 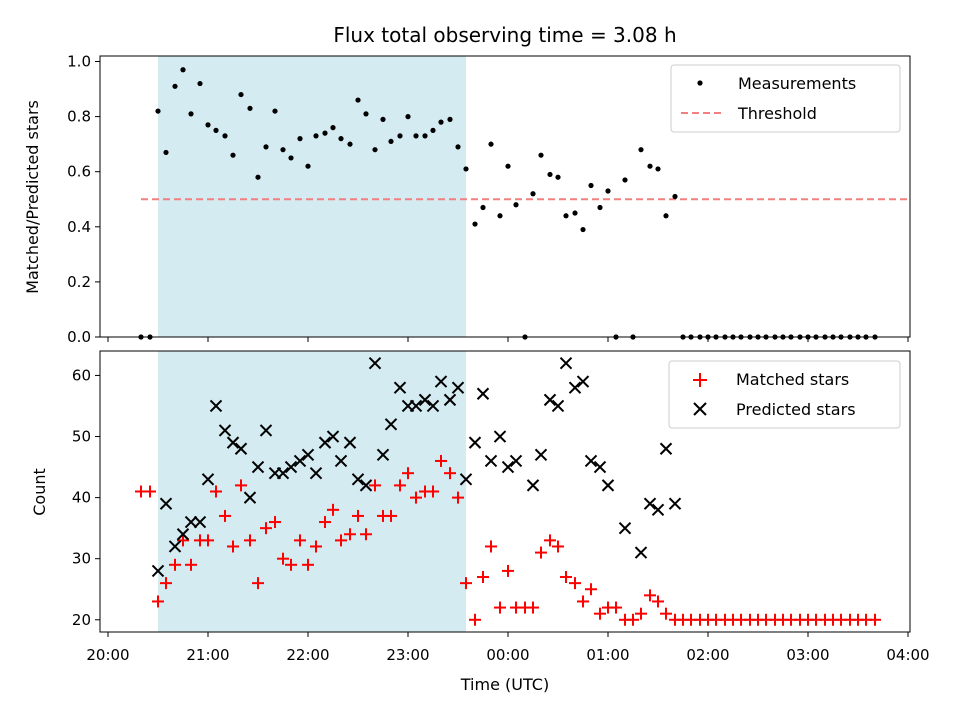 What do you see at coordinates (79, 117) in the screenshot?
I see `y-tick-label: 0.8` at bounding box center [79, 117].